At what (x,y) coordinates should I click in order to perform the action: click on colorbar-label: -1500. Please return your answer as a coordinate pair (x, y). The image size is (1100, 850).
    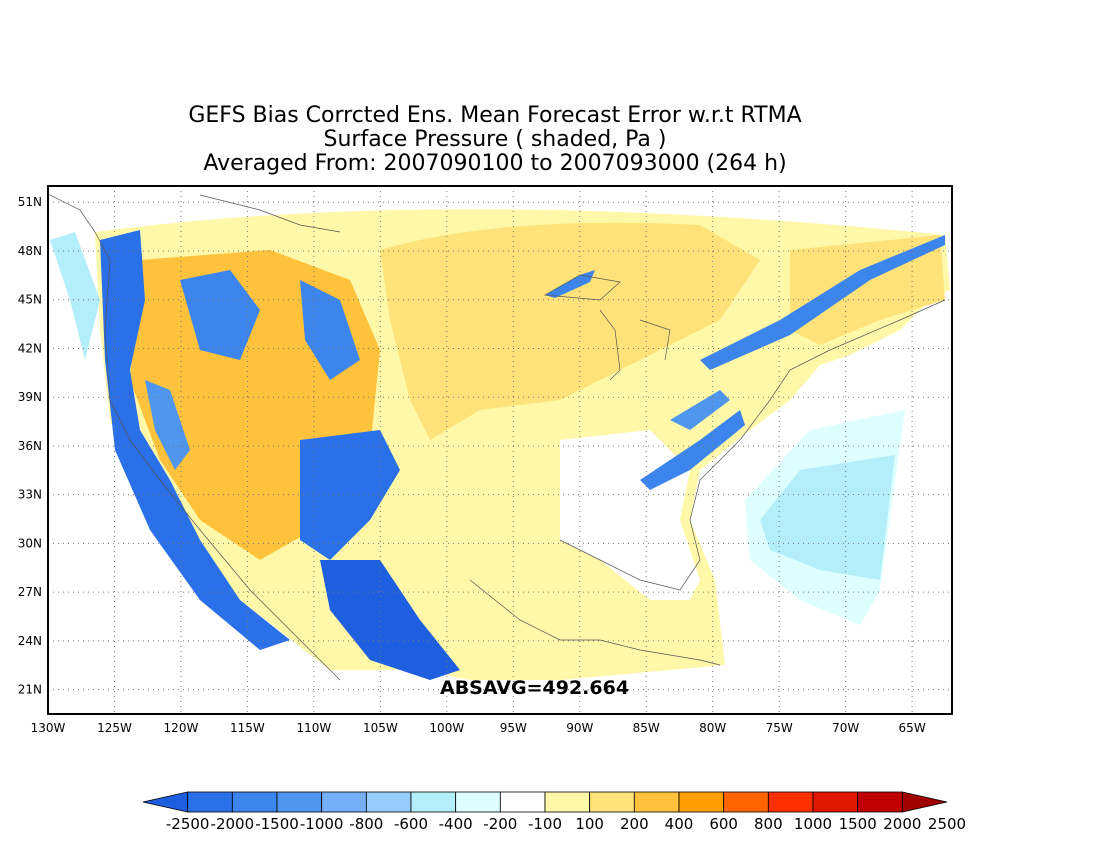
    Looking at the image, I should click on (277, 824).